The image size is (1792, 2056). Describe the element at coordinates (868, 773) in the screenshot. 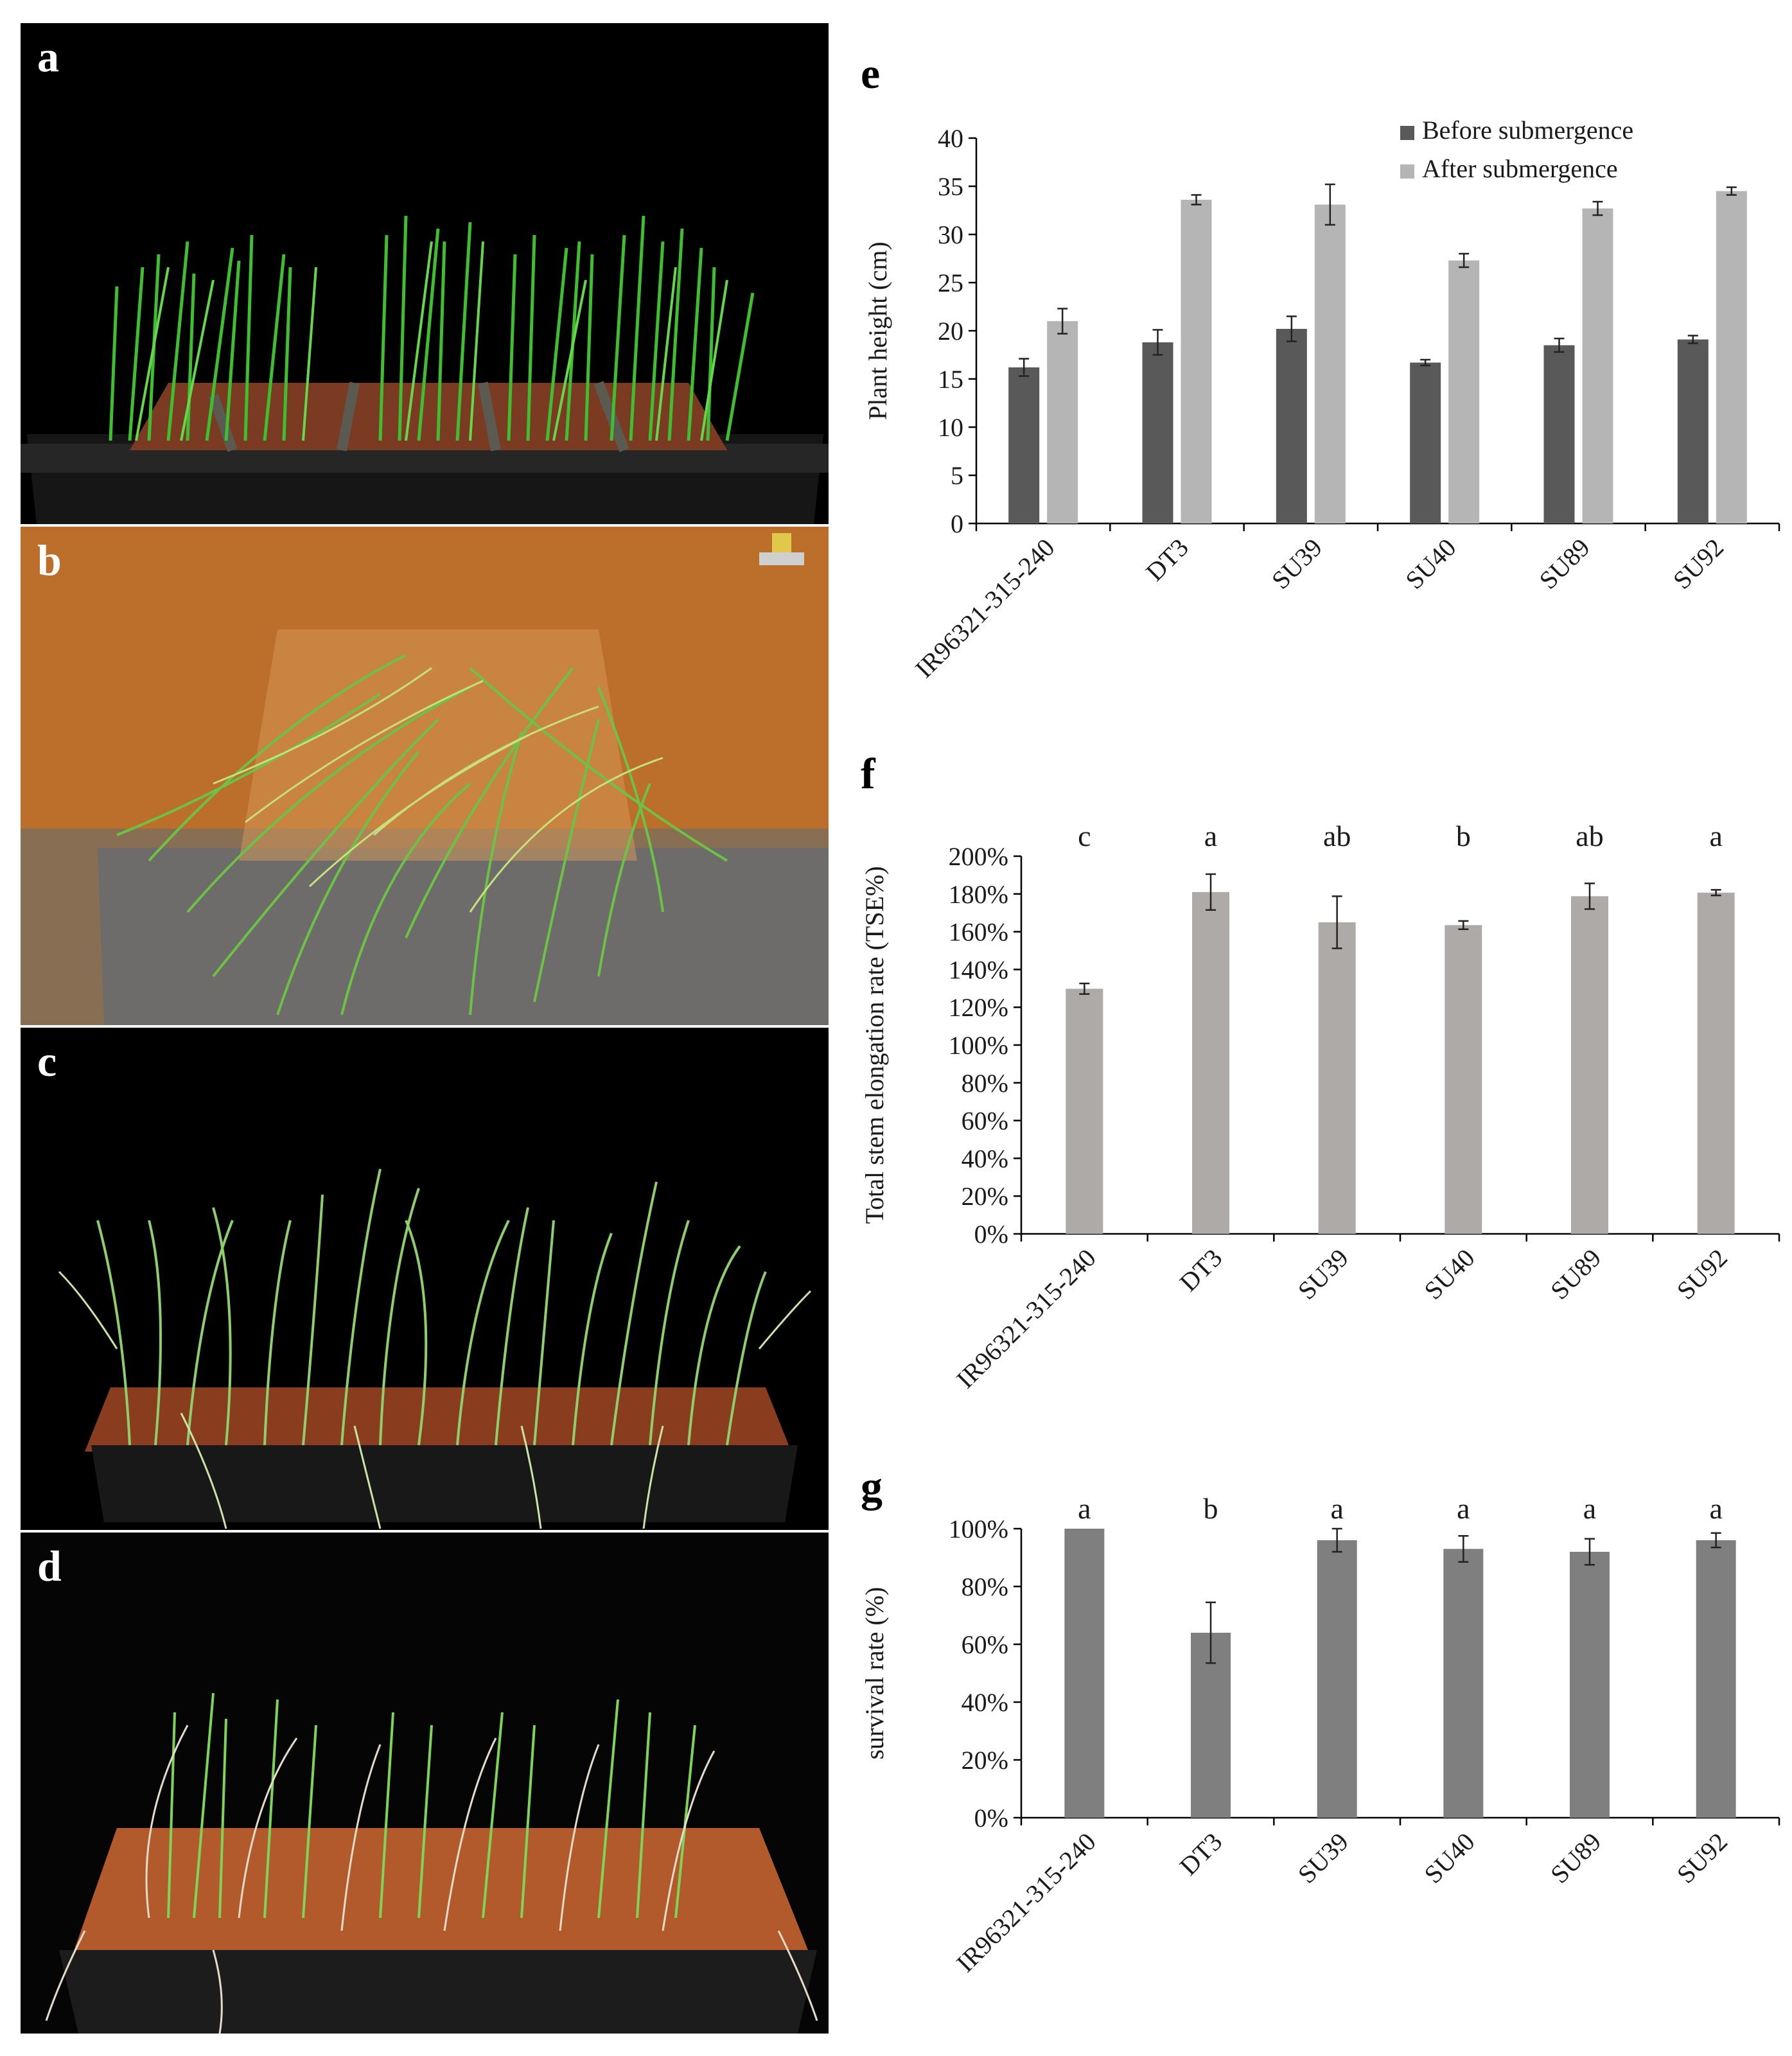

I see `panel-label-f: f` at that location.